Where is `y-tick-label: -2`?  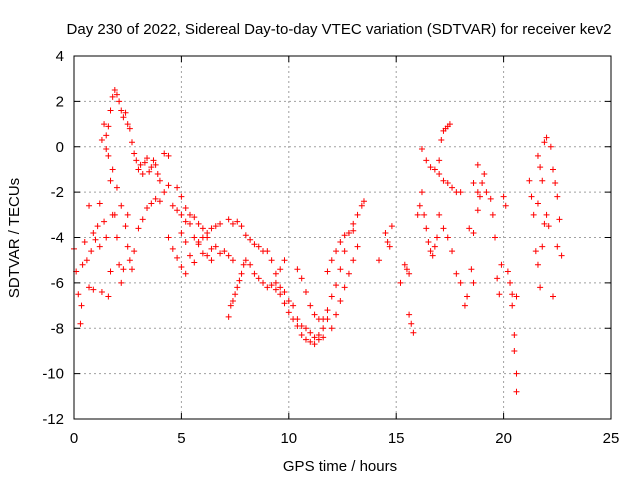
y-tick-label: -2 is located at coordinates (57, 192).